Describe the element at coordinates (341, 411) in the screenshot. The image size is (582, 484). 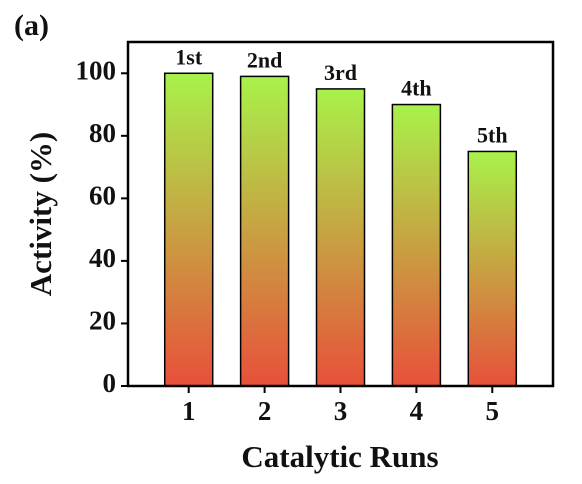
I see `x-tick-label: 3` at that location.